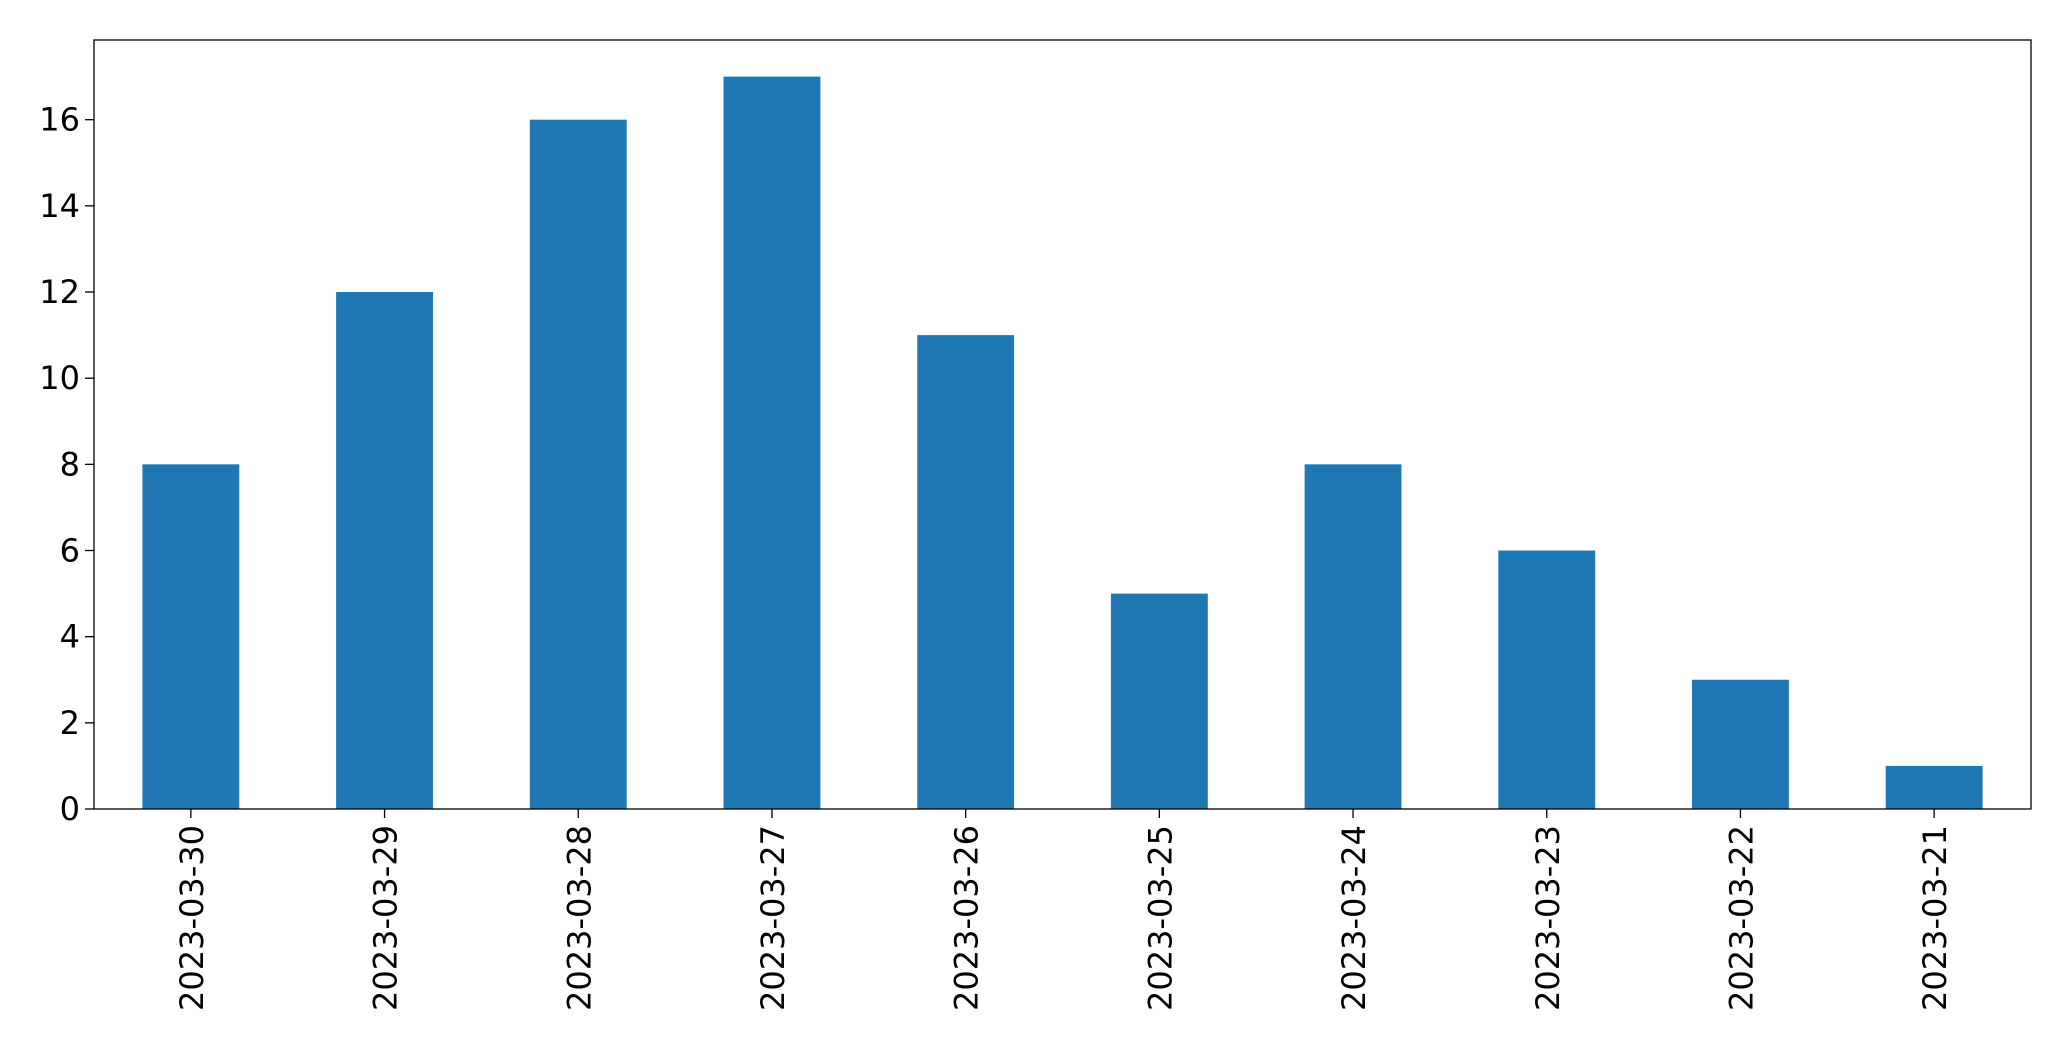 The width and height of the screenshot is (2071, 1061). What do you see at coordinates (1935, 918) in the screenshot?
I see `x-tick-label: 2023-03-21` at bounding box center [1935, 918].